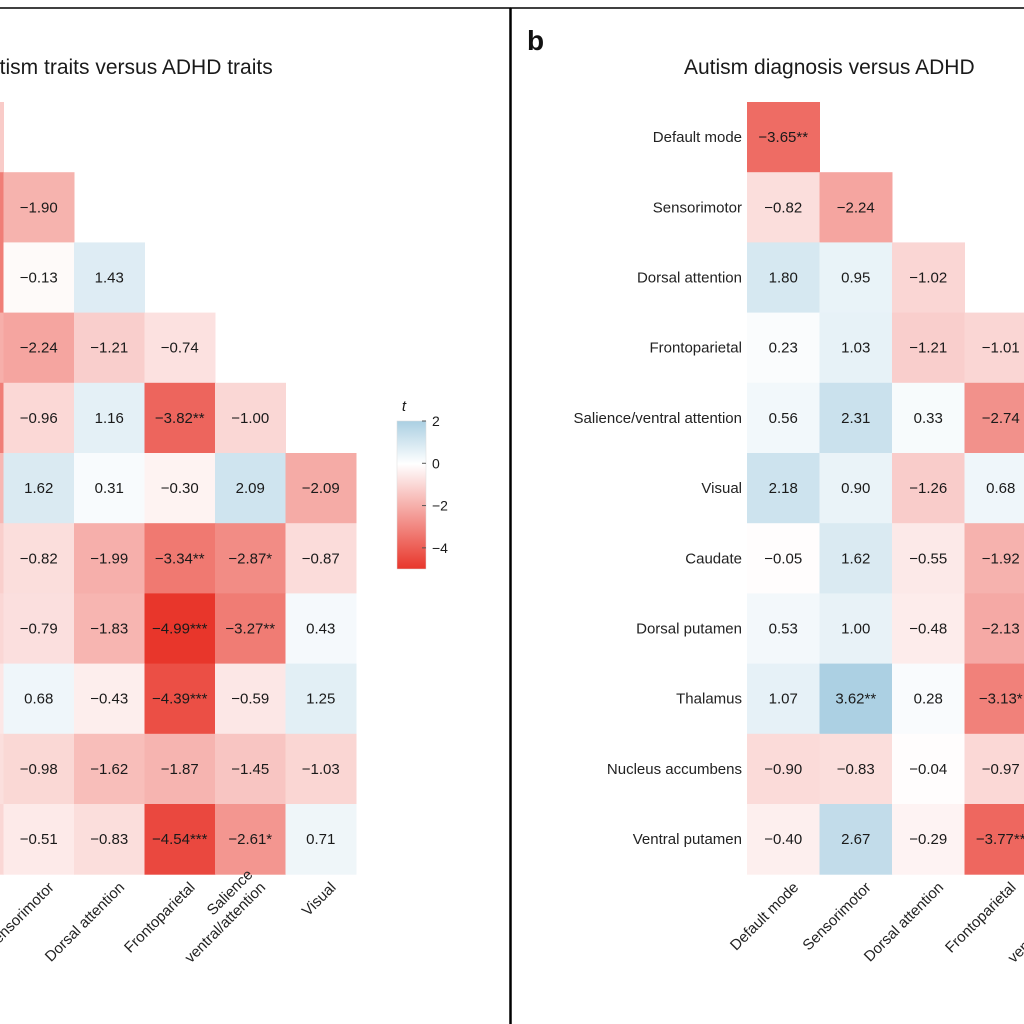 Image resolution: width=1024 pixels, height=1024 pixels. What do you see at coordinates (783, 558) in the screenshot?
I see `b-cell-value: −0.05` at bounding box center [783, 558].